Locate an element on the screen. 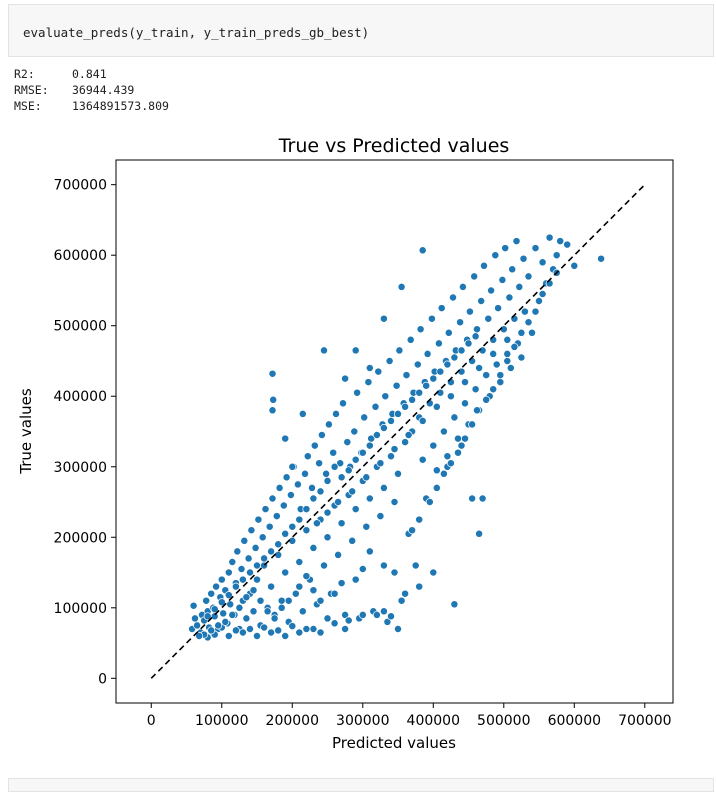 The width and height of the screenshot is (716, 792). metric-row-rmse: RMSE: 36944.439 is located at coordinates (91, 90).